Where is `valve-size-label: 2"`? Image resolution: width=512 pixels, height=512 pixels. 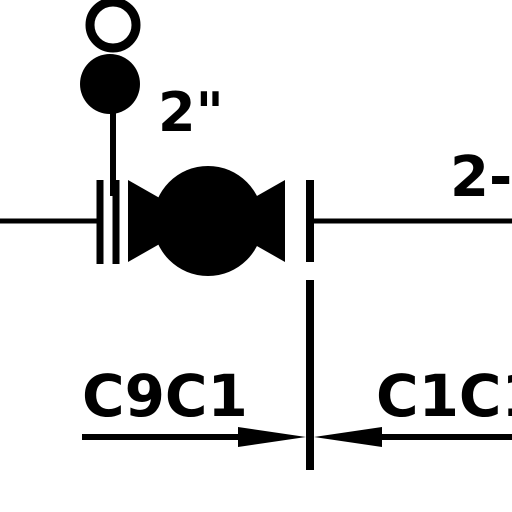
valve-size-label: 2" is located at coordinates (191, 112).